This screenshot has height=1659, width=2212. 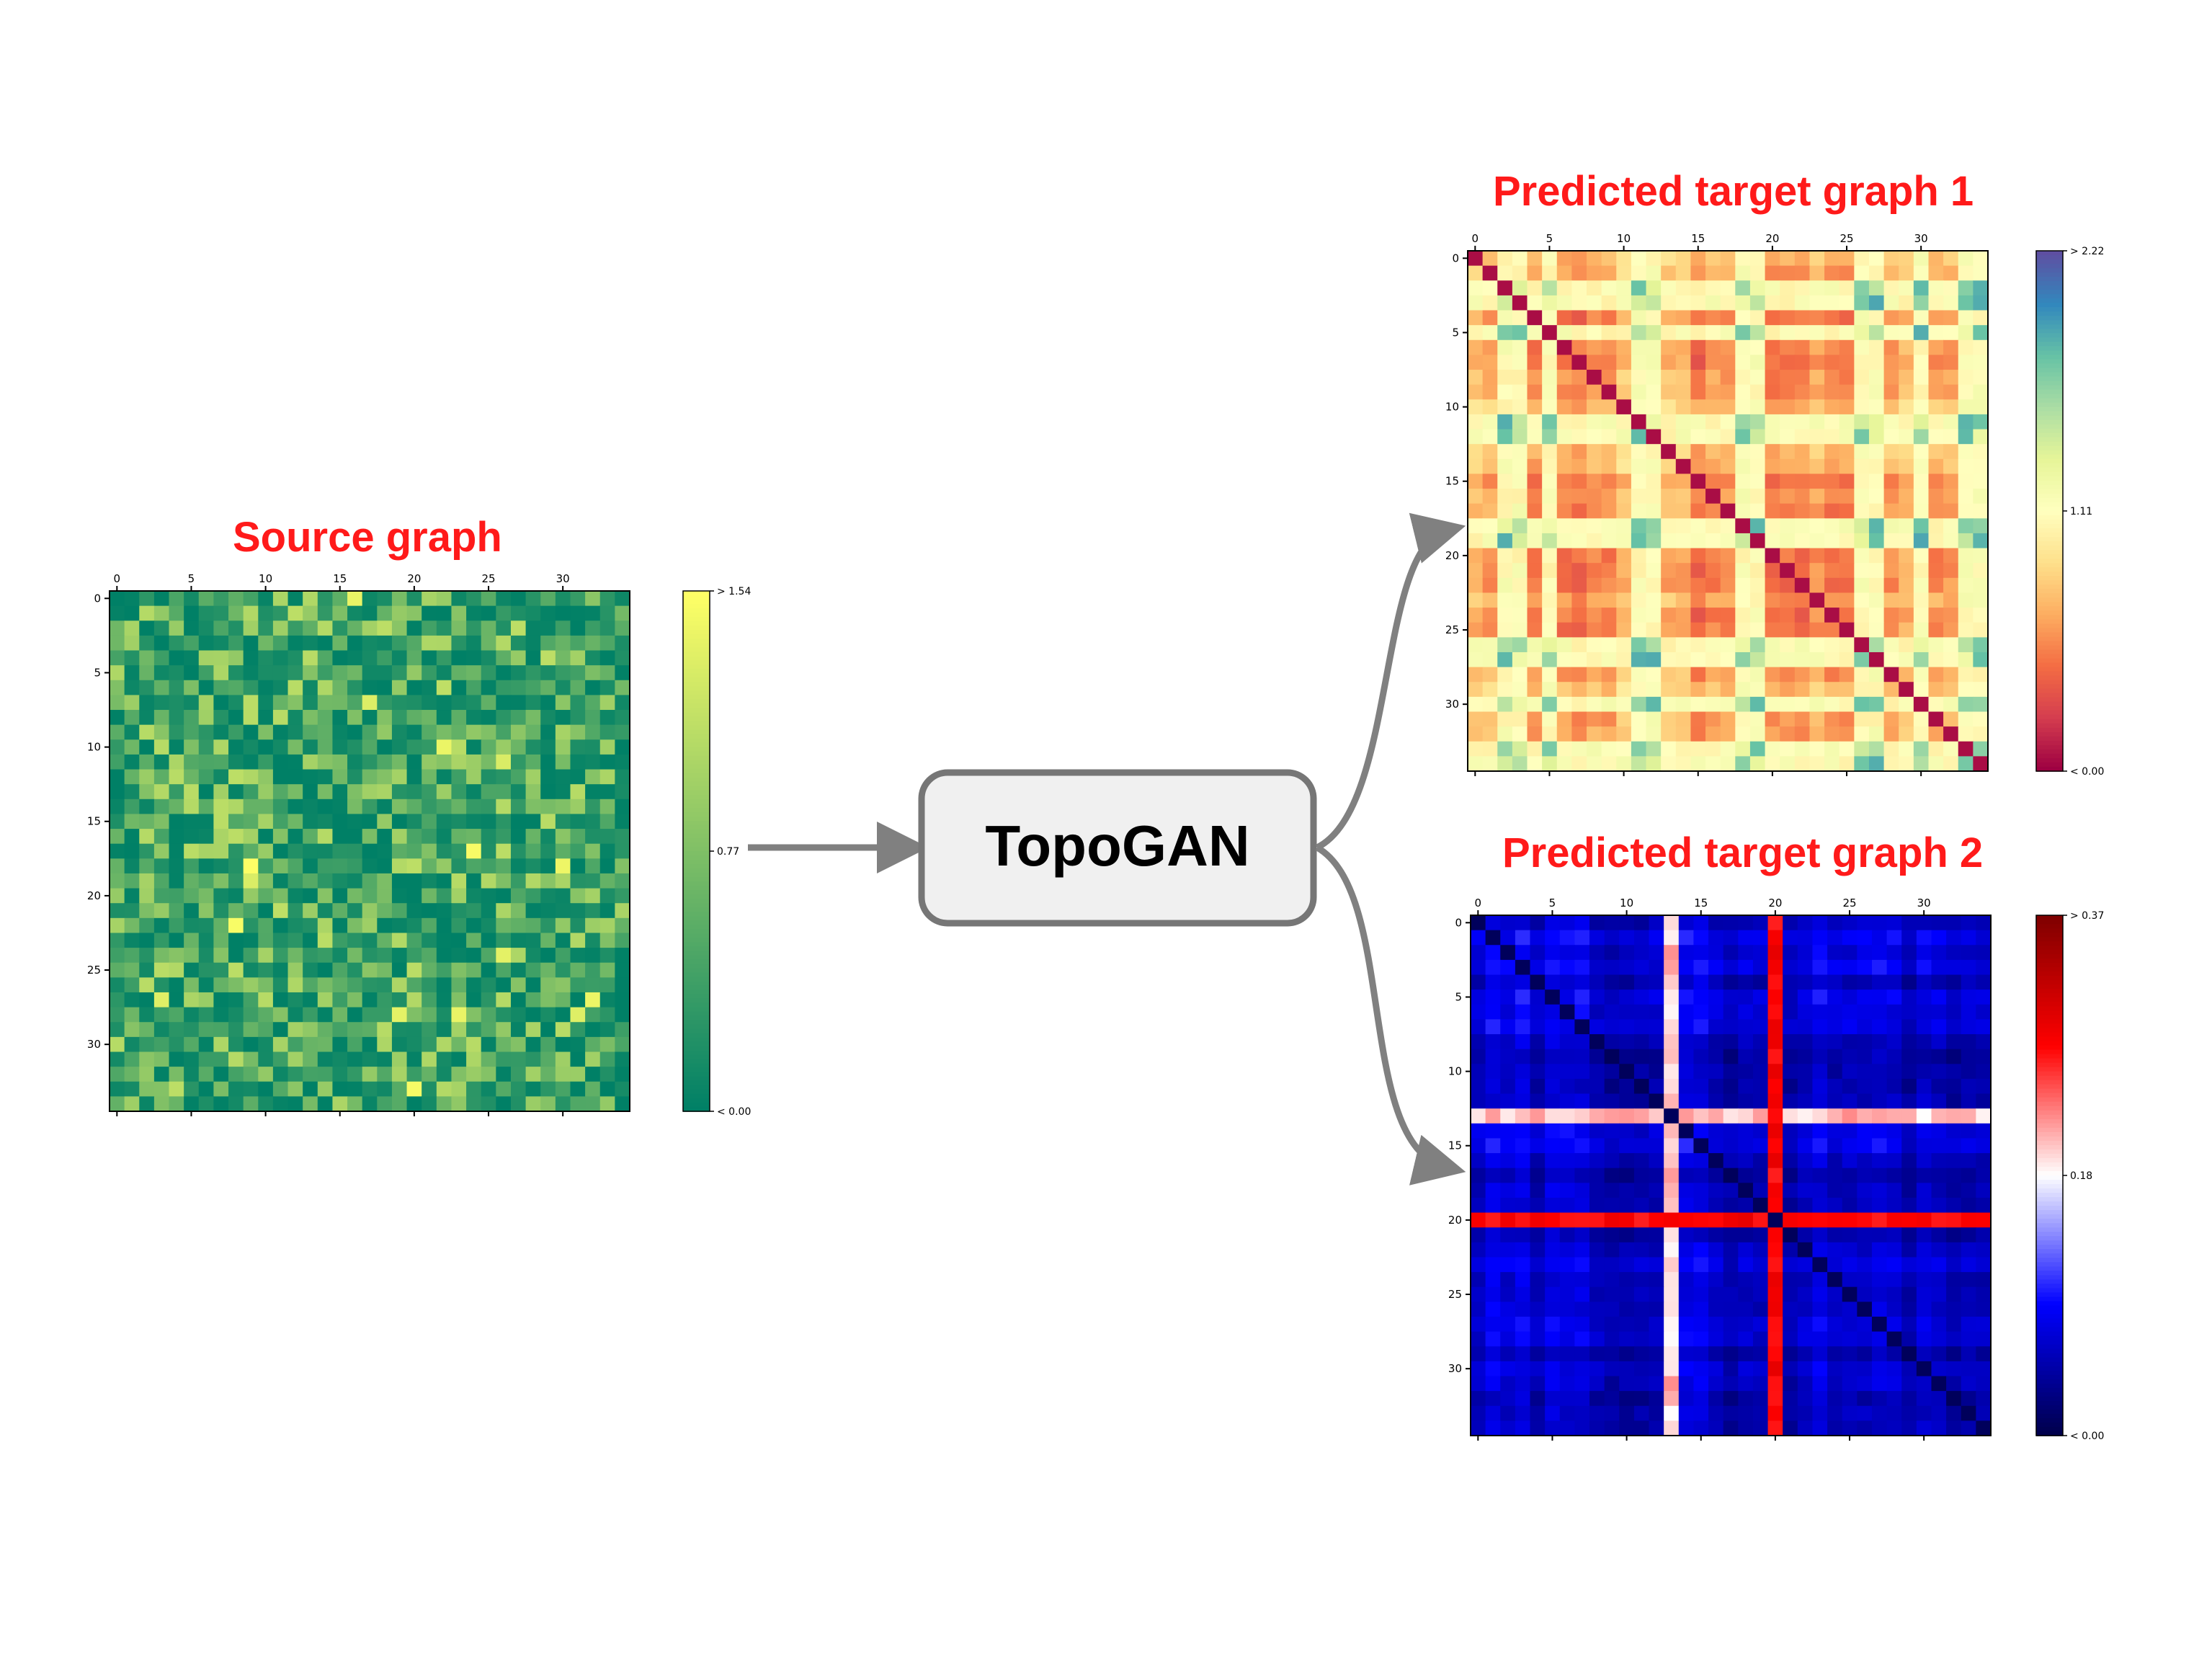 What do you see at coordinates (1921, 238) in the screenshot?
I see `x-tick-label: 30` at bounding box center [1921, 238].